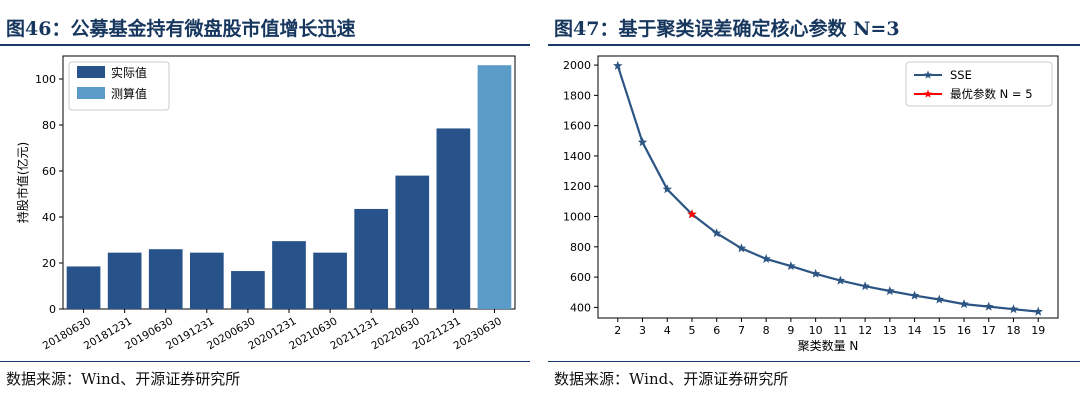 The image size is (1080, 405). What do you see at coordinates (580, 277) in the screenshot?
I see `y-tick-label: 600` at bounding box center [580, 277].